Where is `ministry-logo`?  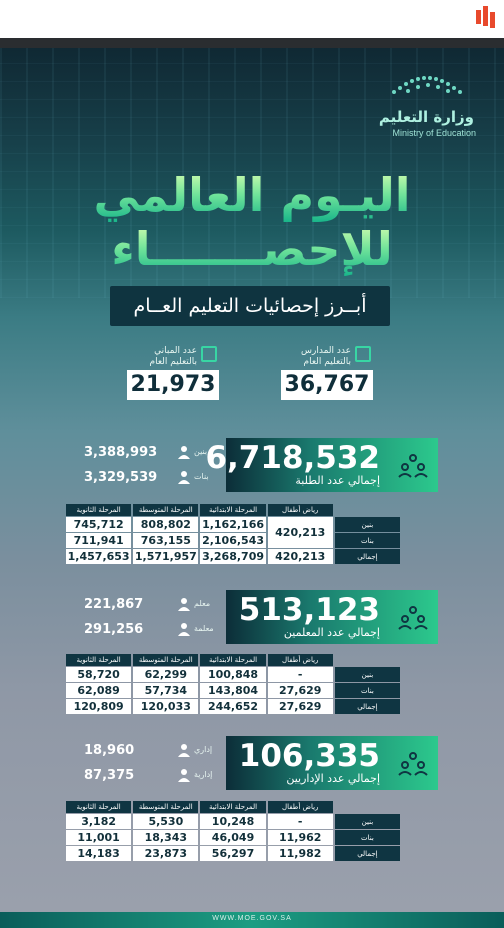 ministry-logo is located at coordinates (426, 107).